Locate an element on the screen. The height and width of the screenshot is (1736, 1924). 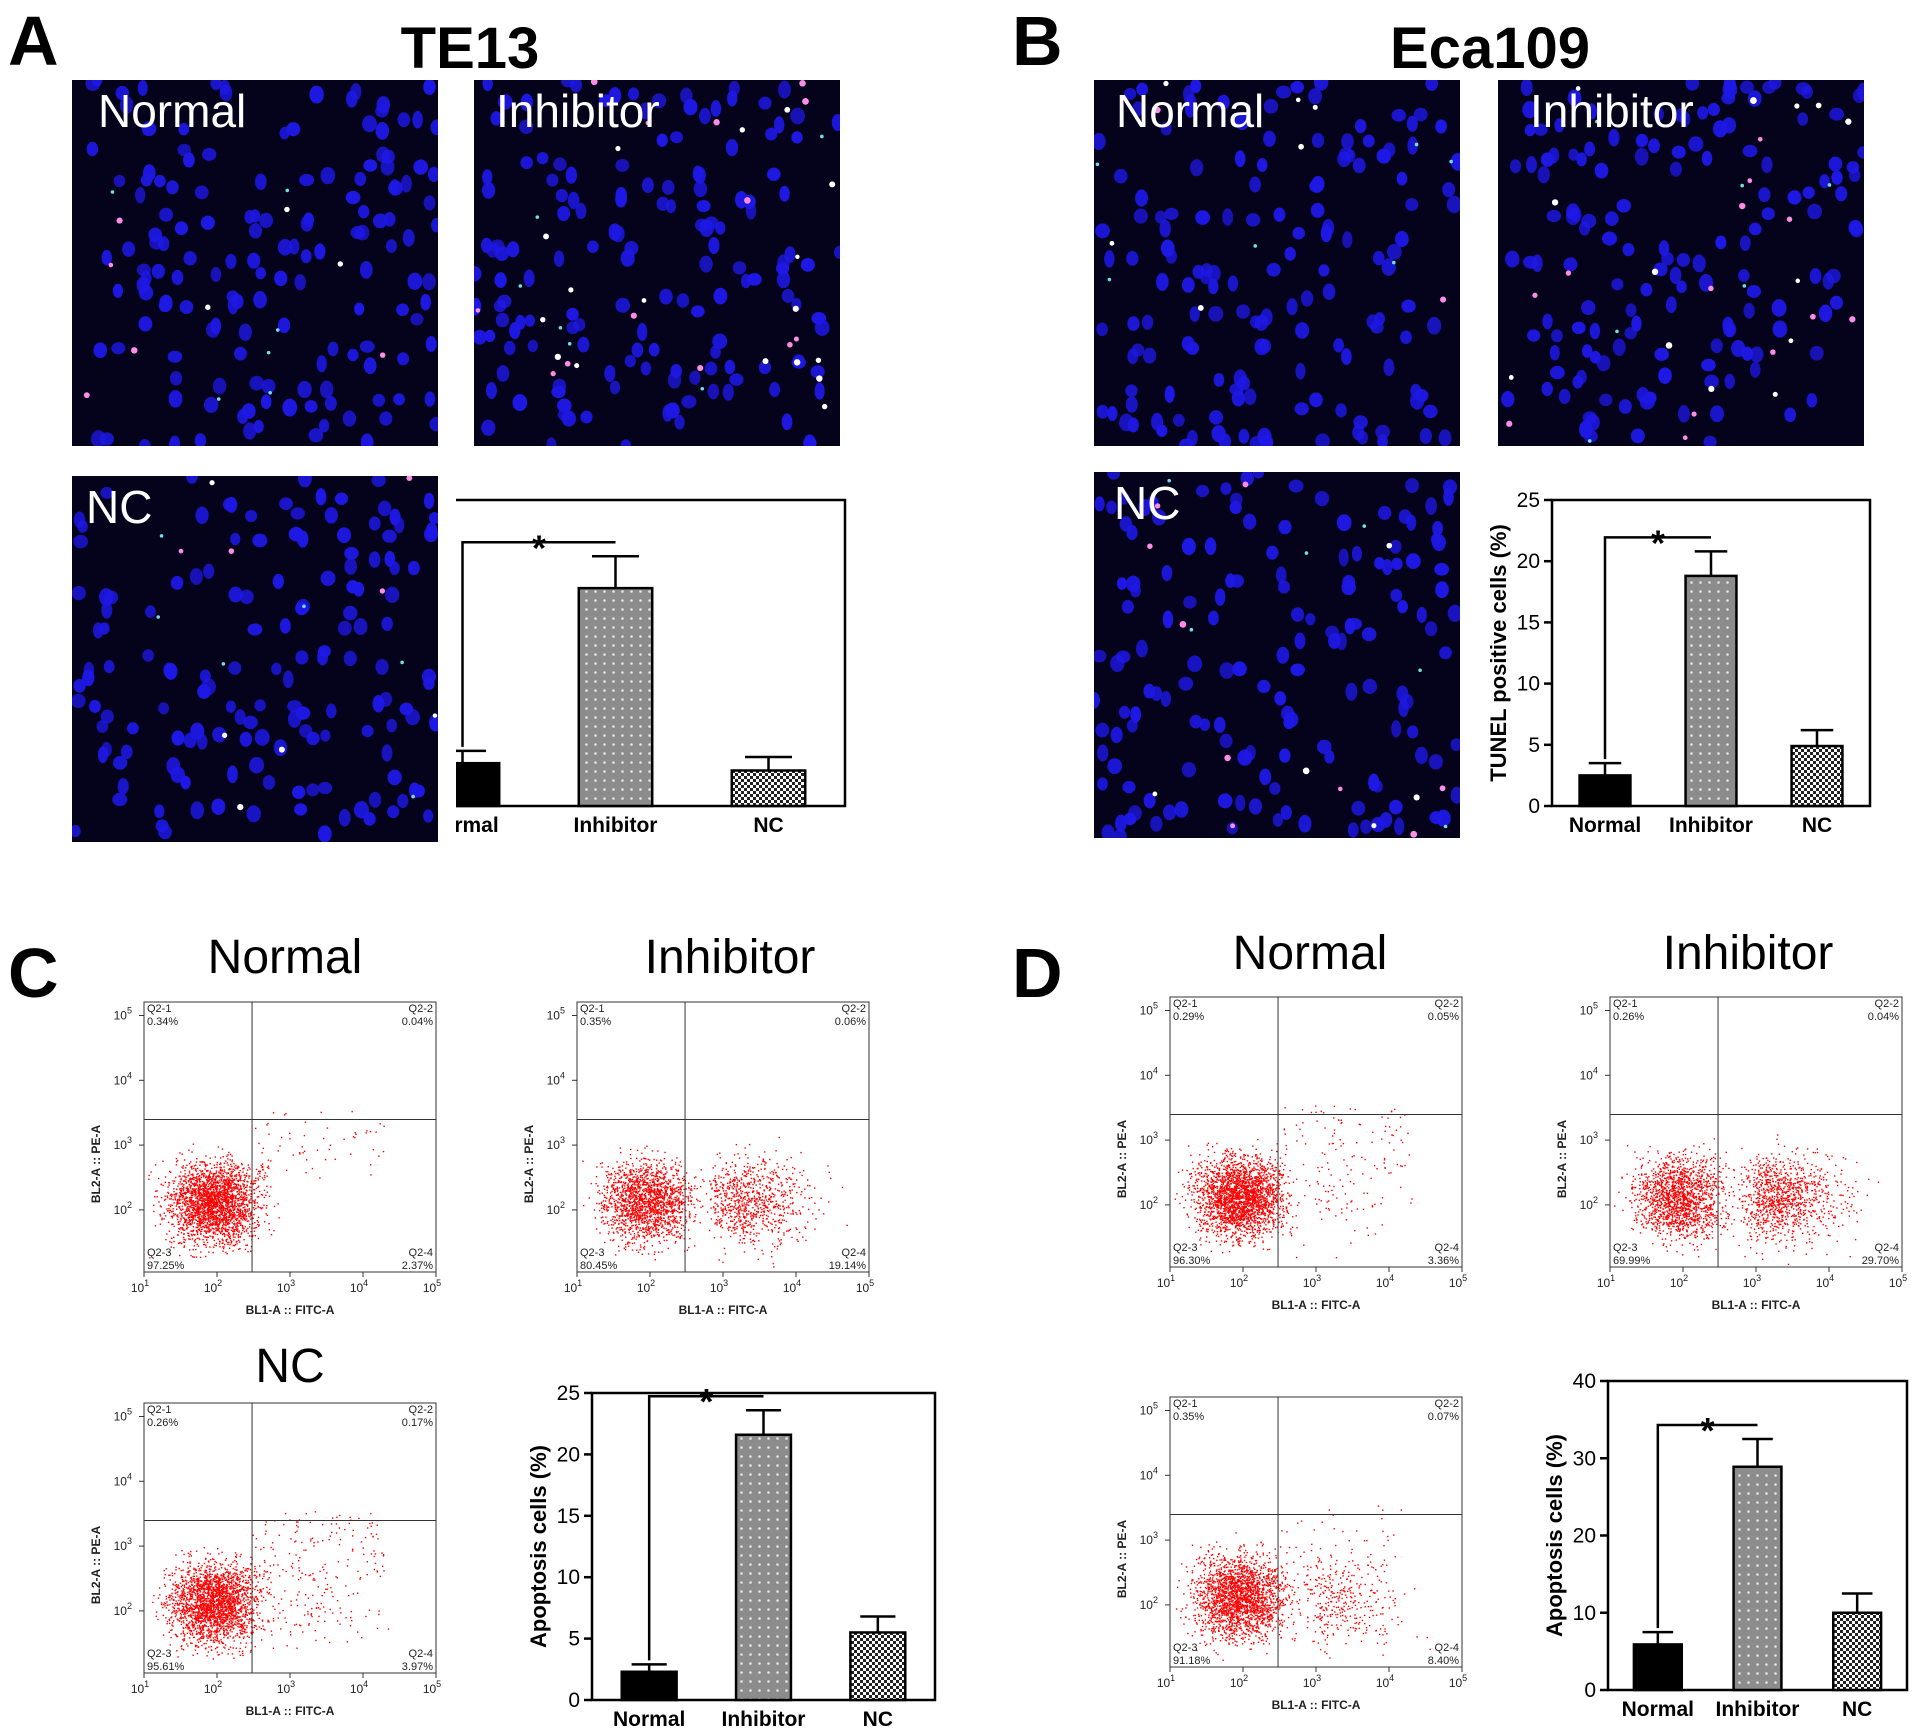
y-tick-label: 25 is located at coordinates (1528, 500).